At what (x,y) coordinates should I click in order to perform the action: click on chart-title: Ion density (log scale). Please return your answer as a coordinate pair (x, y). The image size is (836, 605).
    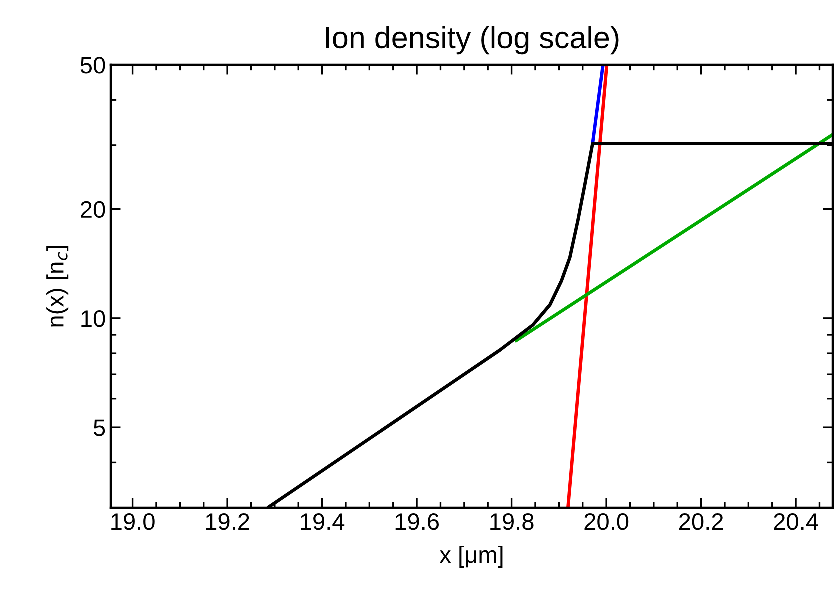
    Looking at the image, I should click on (472, 40).